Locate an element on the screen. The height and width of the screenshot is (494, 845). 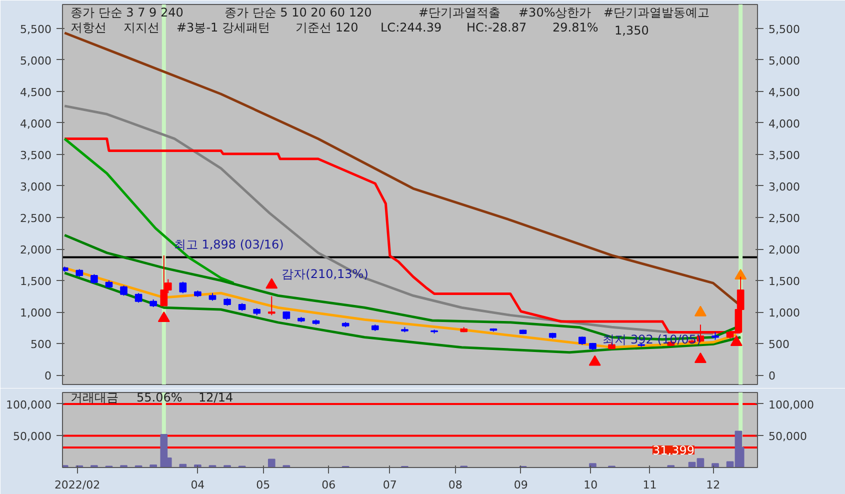
y-tick-label: 2,000 is located at coordinates (36, 250).